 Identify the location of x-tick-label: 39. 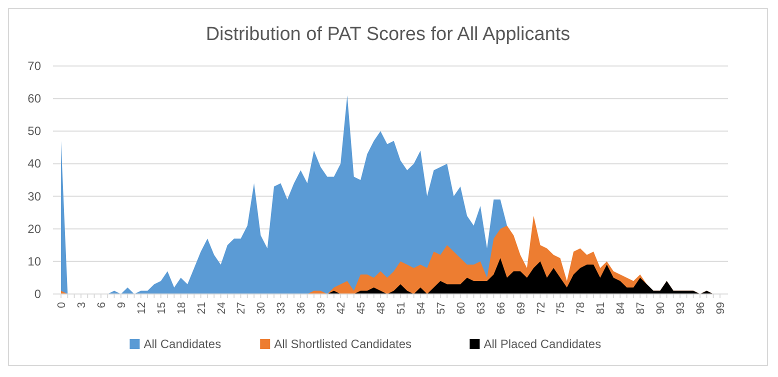
(322, 308).